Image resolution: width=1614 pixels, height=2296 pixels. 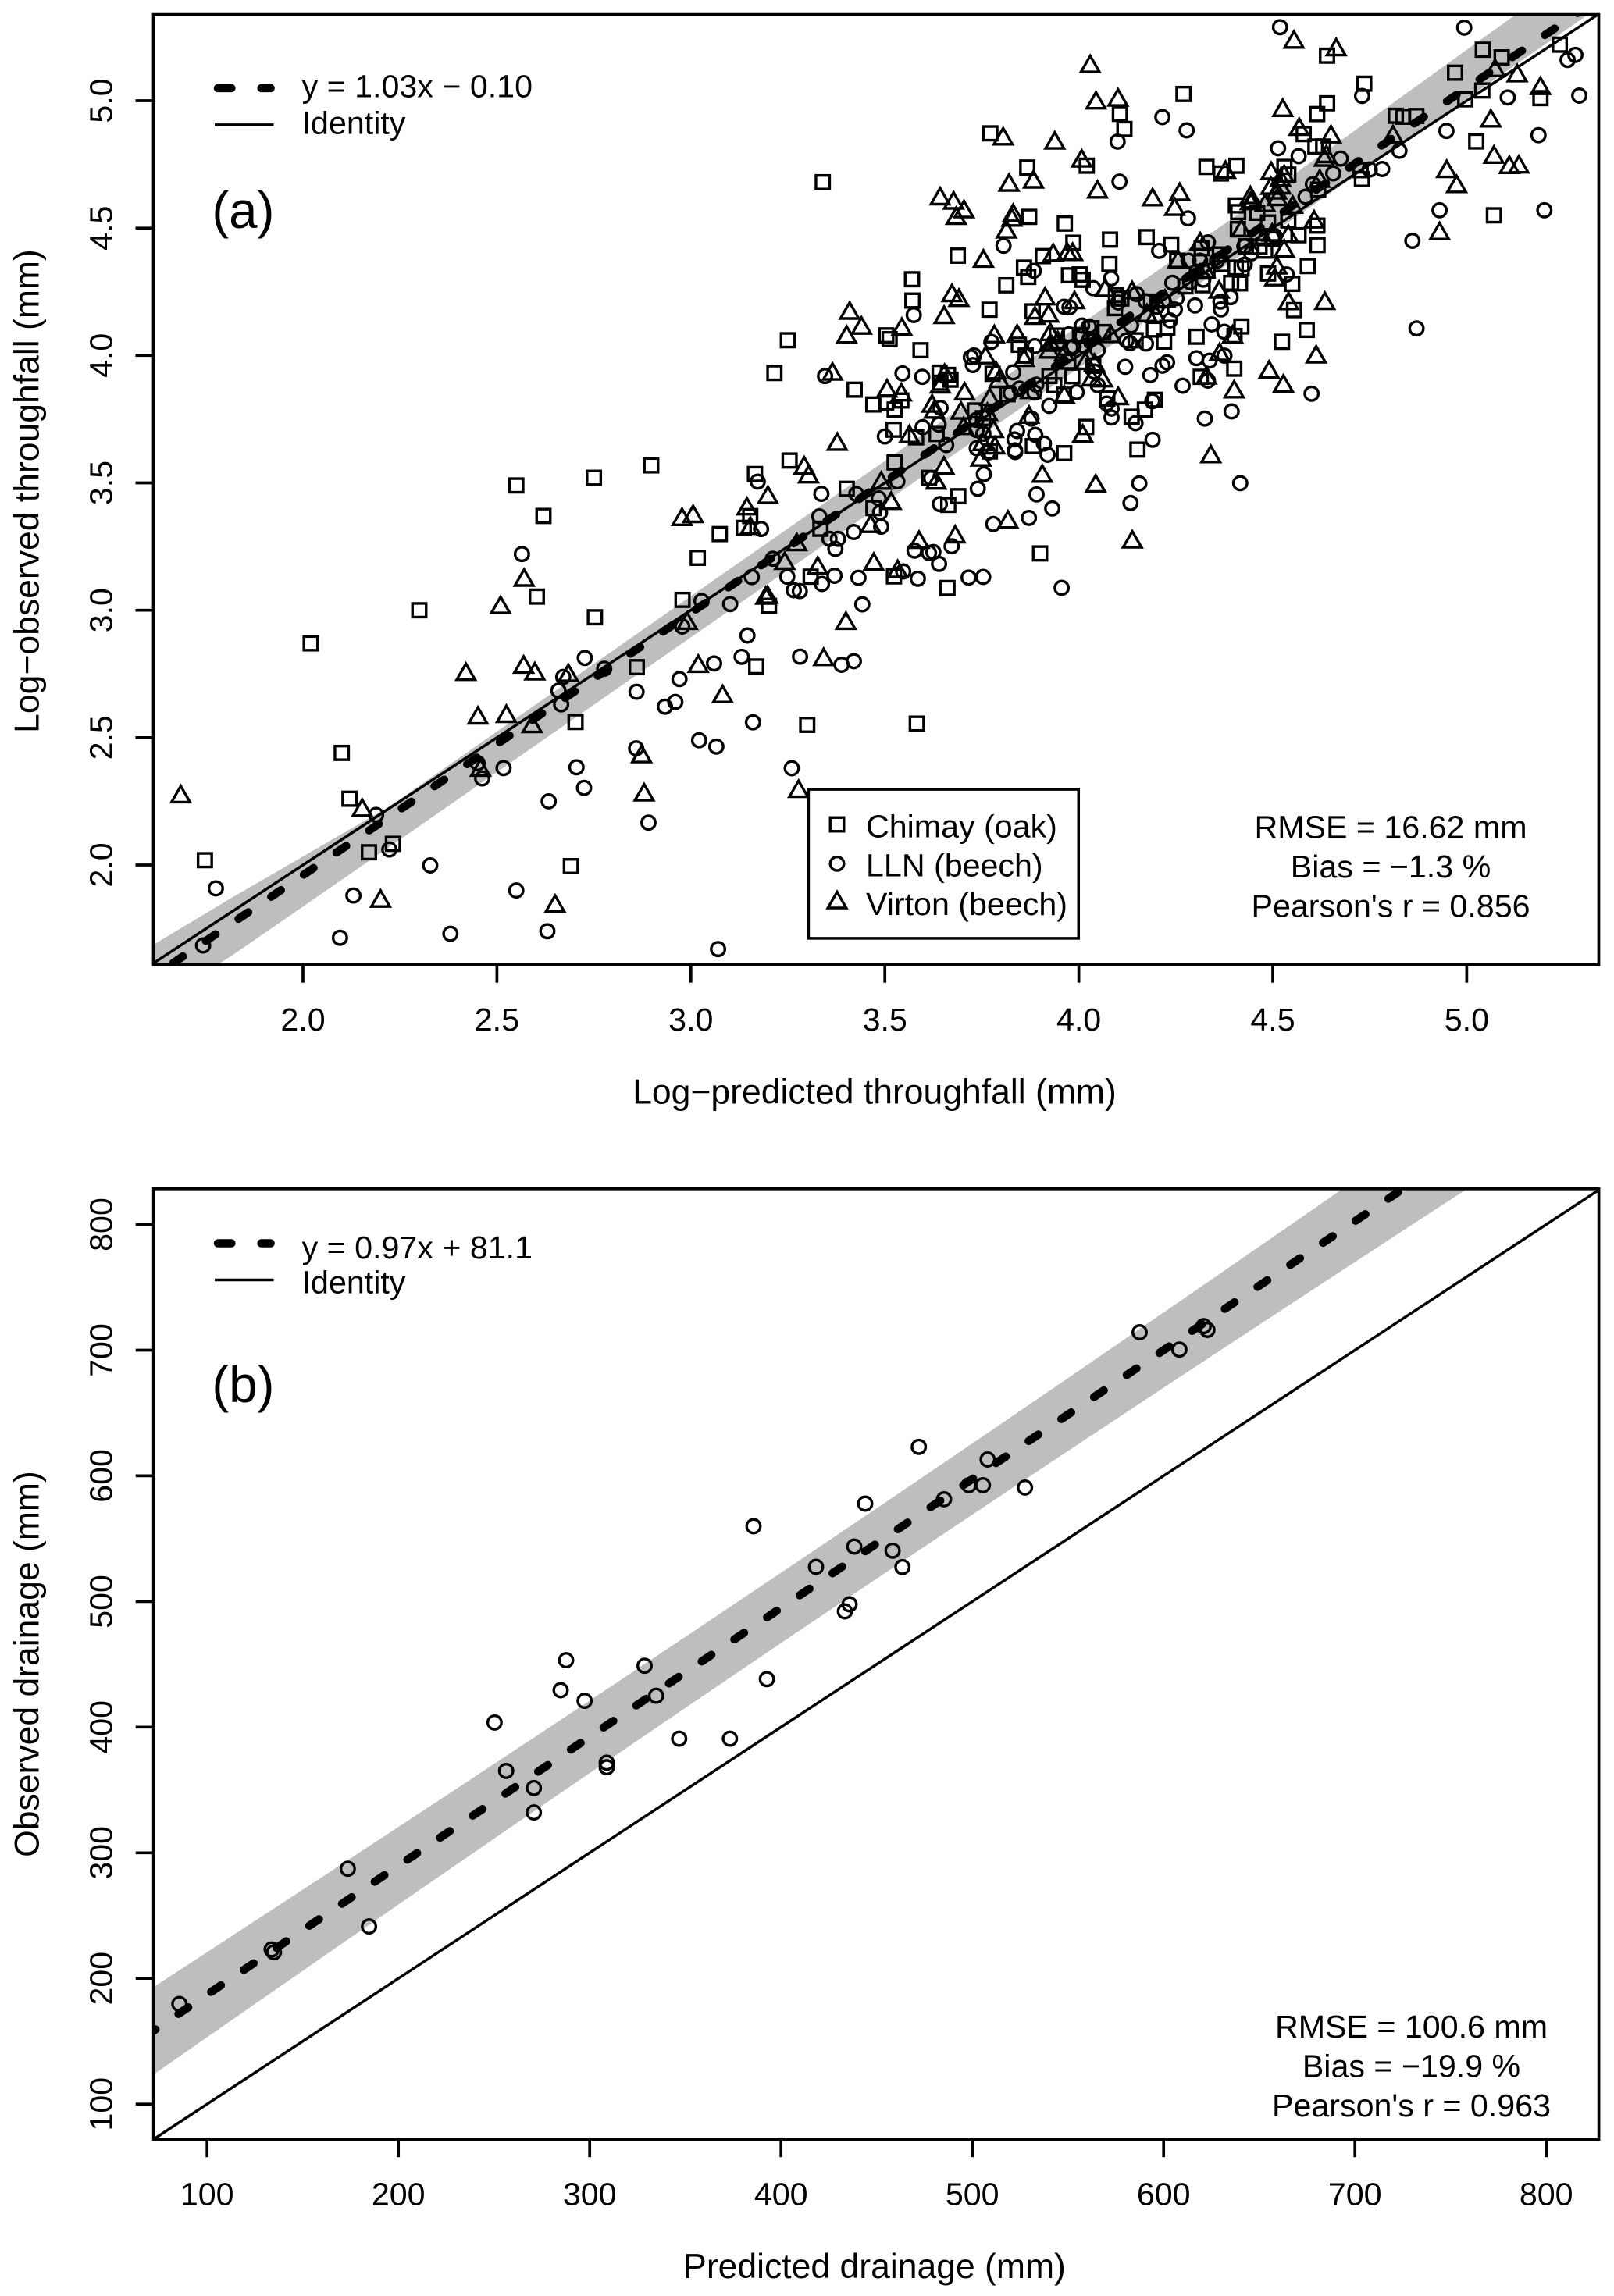 What do you see at coordinates (874, 2267) in the screenshot?
I see `svg-text: Predicted drainage (mm)` at bounding box center [874, 2267].